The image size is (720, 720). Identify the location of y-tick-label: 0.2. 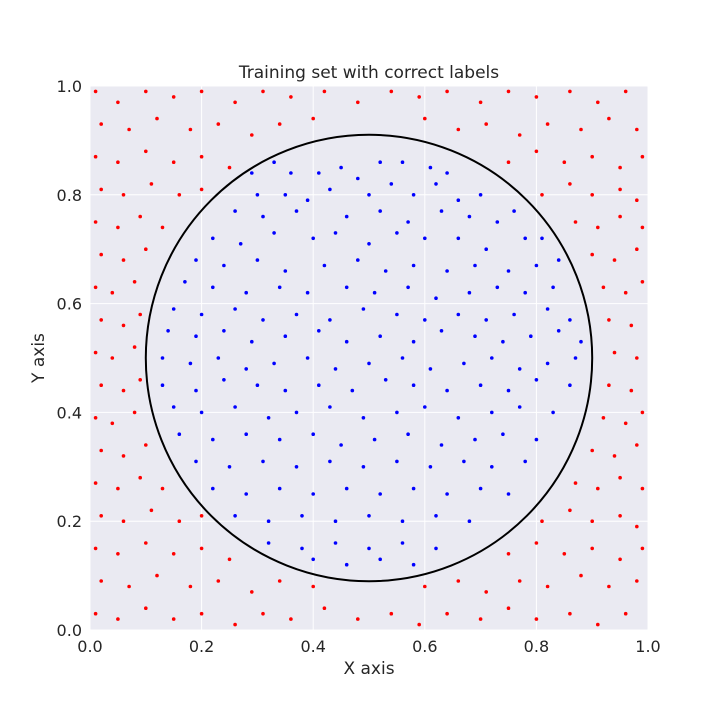
(69, 521).